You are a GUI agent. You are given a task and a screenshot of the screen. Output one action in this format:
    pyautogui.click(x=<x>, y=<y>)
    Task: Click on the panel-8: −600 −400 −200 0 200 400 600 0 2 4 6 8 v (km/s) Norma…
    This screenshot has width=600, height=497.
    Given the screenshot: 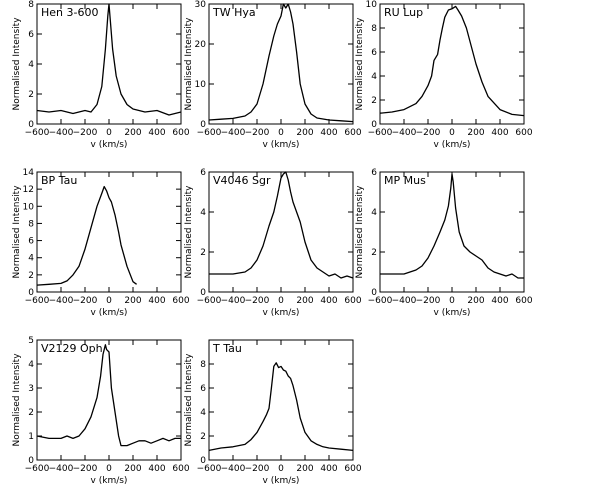 What is the action you would take?
    pyautogui.click(x=273, y=412)
    